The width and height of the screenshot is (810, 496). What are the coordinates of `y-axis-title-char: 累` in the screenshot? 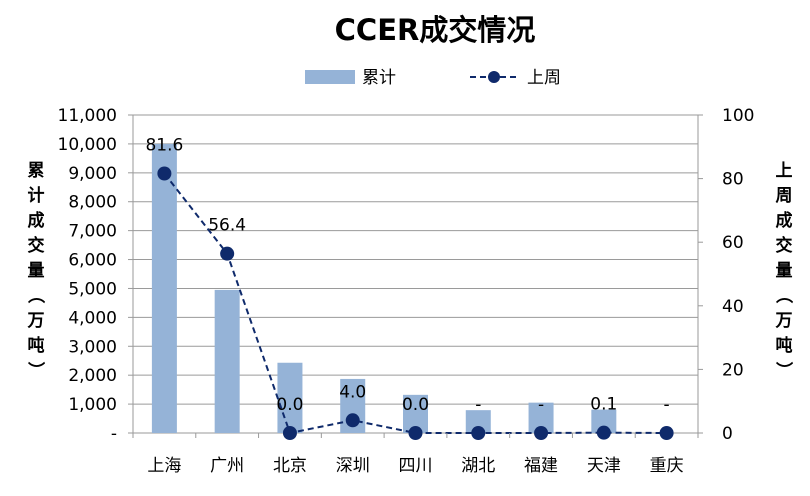 It's located at (36, 171).